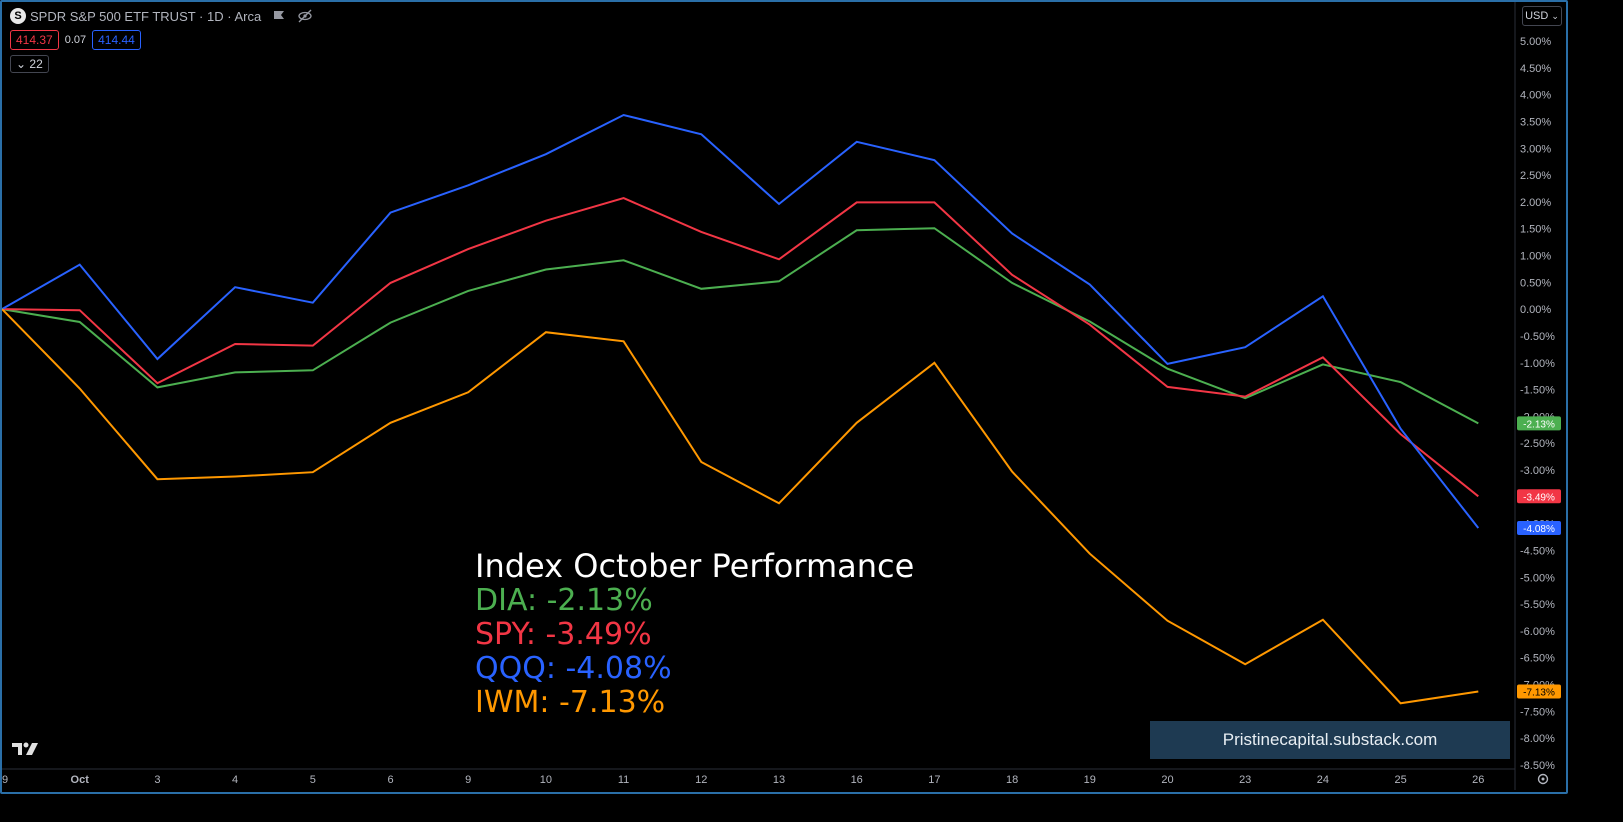 The width and height of the screenshot is (1623, 822). What do you see at coordinates (1535, 283) in the screenshot?
I see `y-tick-label: 0.50%` at bounding box center [1535, 283].